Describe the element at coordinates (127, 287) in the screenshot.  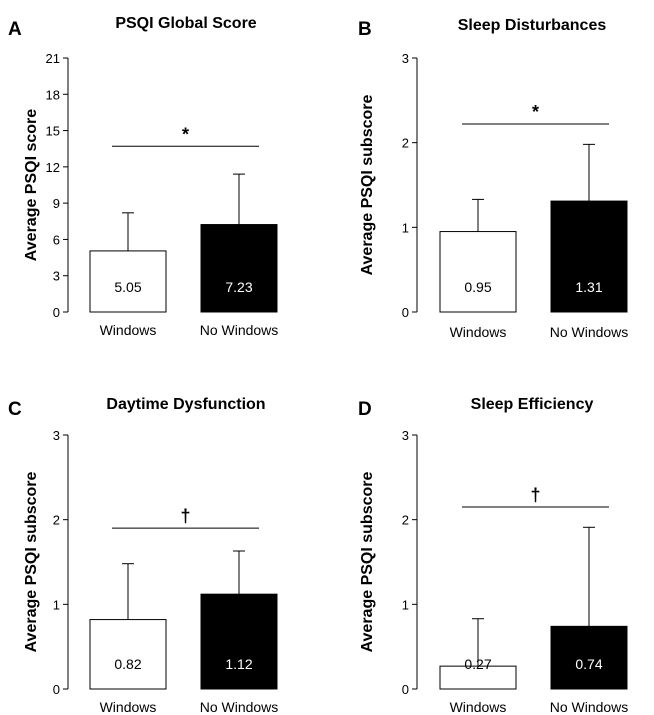
I see `data-label: 5.05` at that location.